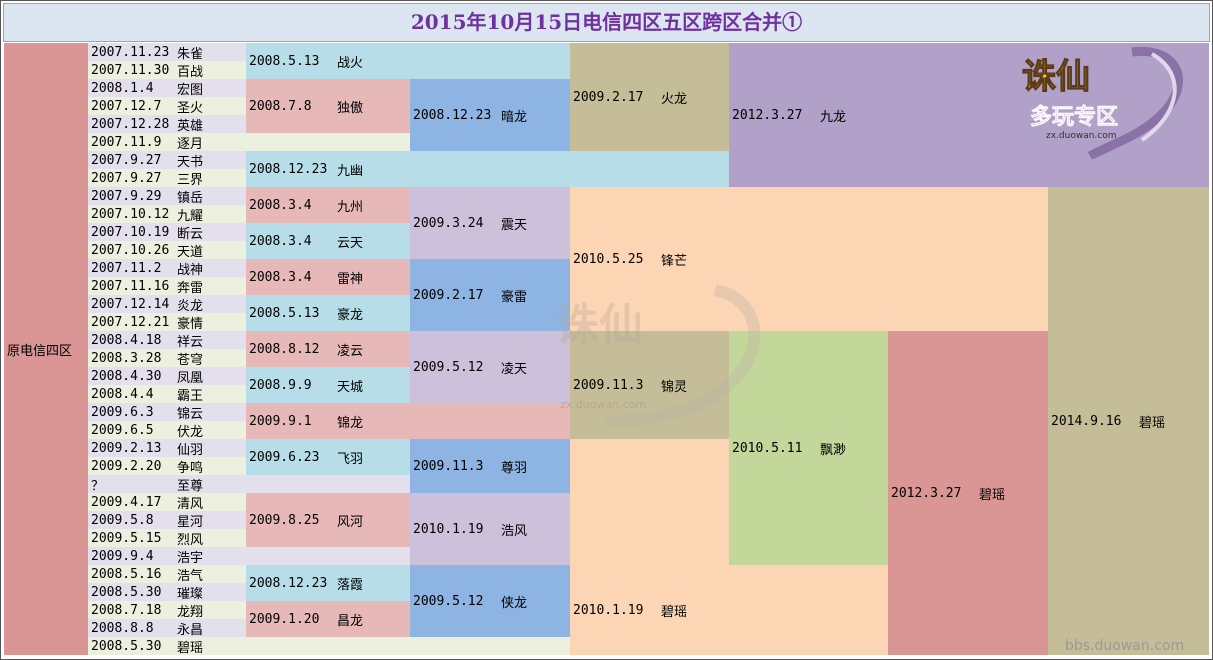 This screenshot has width=1213, height=660. What do you see at coordinates (122, 430) in the screenshot?
I see `server-date: 2009.6.5` at bounding box center [122, 430].